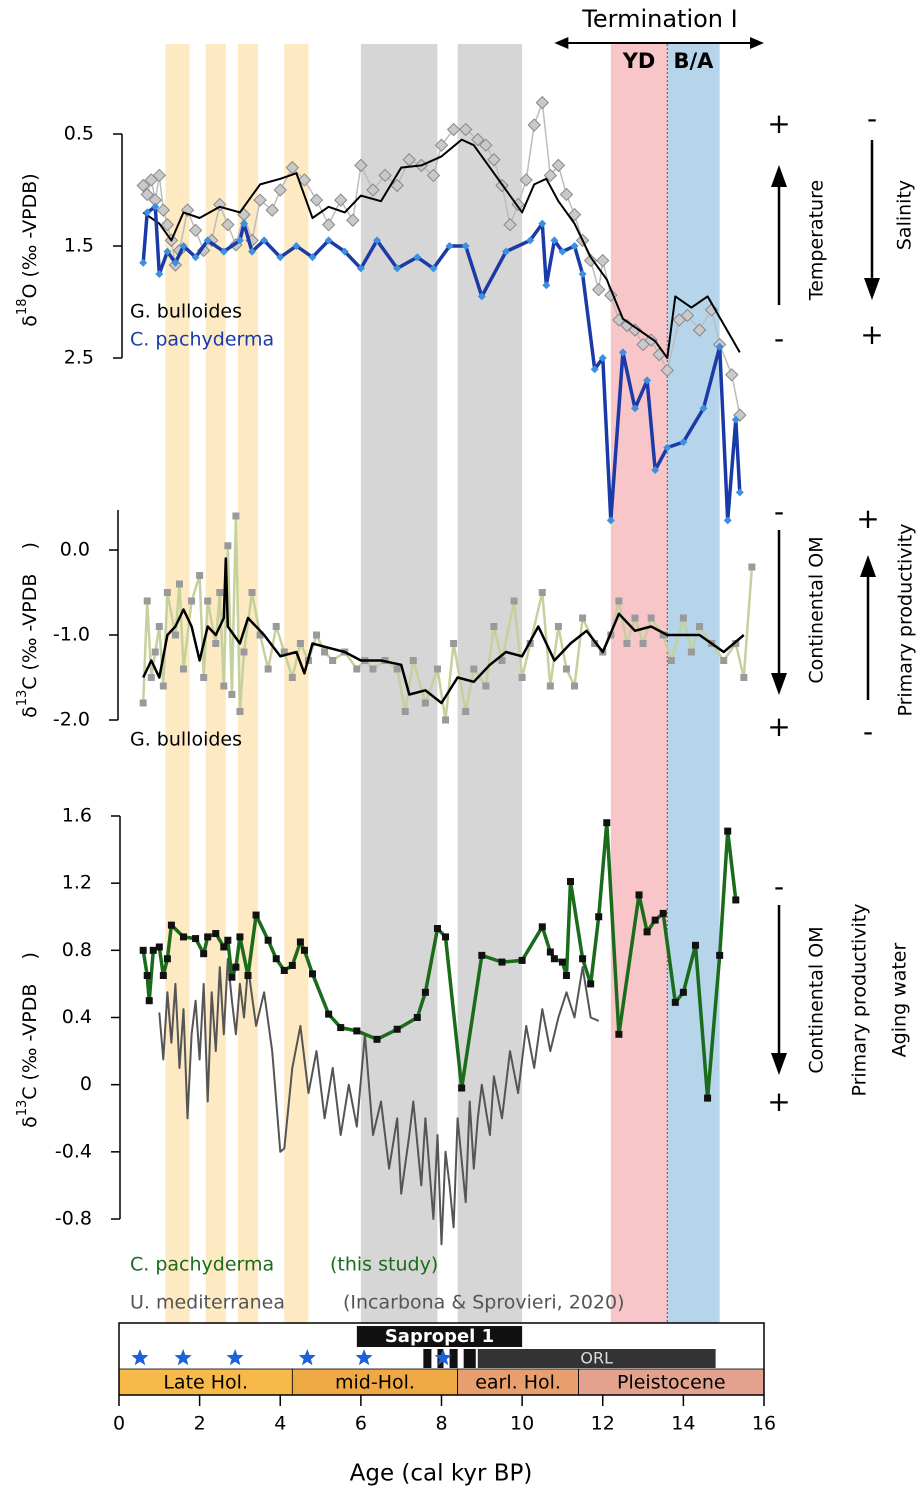 The height and width of the screenshot is (1490, 919). What do you see at coordinates (817, 999) in the screenshot?
I see `annotation-label: Continental OM` at bounding box center [817, 999].